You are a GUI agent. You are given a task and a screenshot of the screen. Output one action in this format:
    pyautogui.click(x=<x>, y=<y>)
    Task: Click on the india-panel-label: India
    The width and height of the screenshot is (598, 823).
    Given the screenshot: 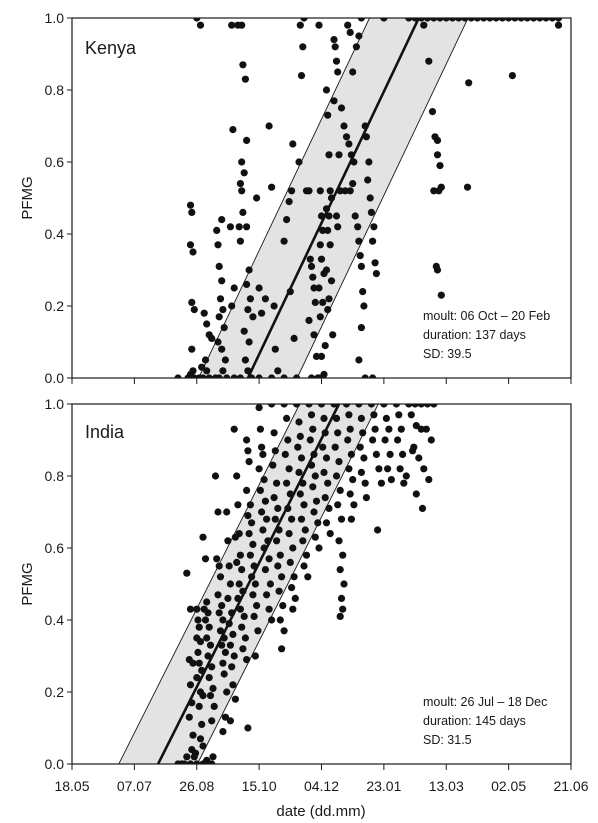 What is the action you would take?
    pyautogui.click(x=105, y=432)
    